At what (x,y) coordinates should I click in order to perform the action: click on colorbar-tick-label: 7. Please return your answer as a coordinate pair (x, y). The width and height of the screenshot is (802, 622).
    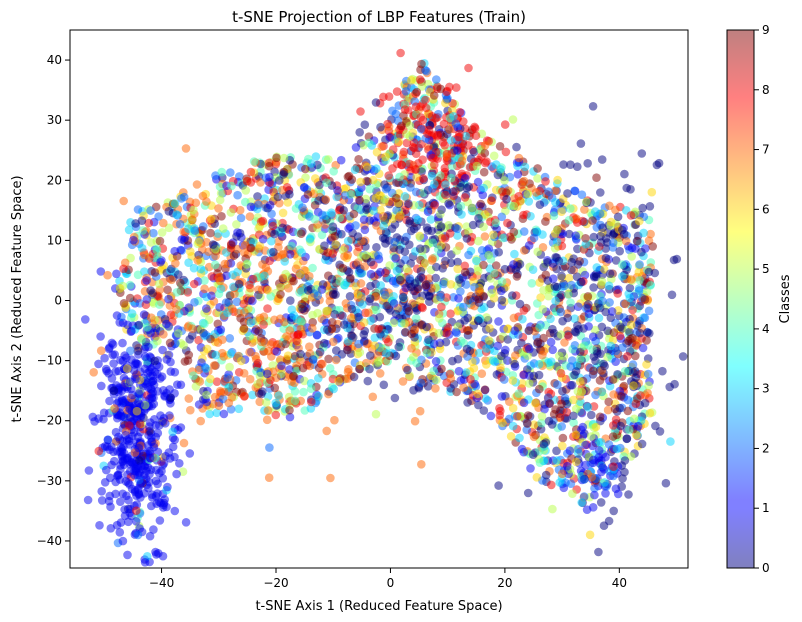
    Looking at the image, I should click on (766, 150).